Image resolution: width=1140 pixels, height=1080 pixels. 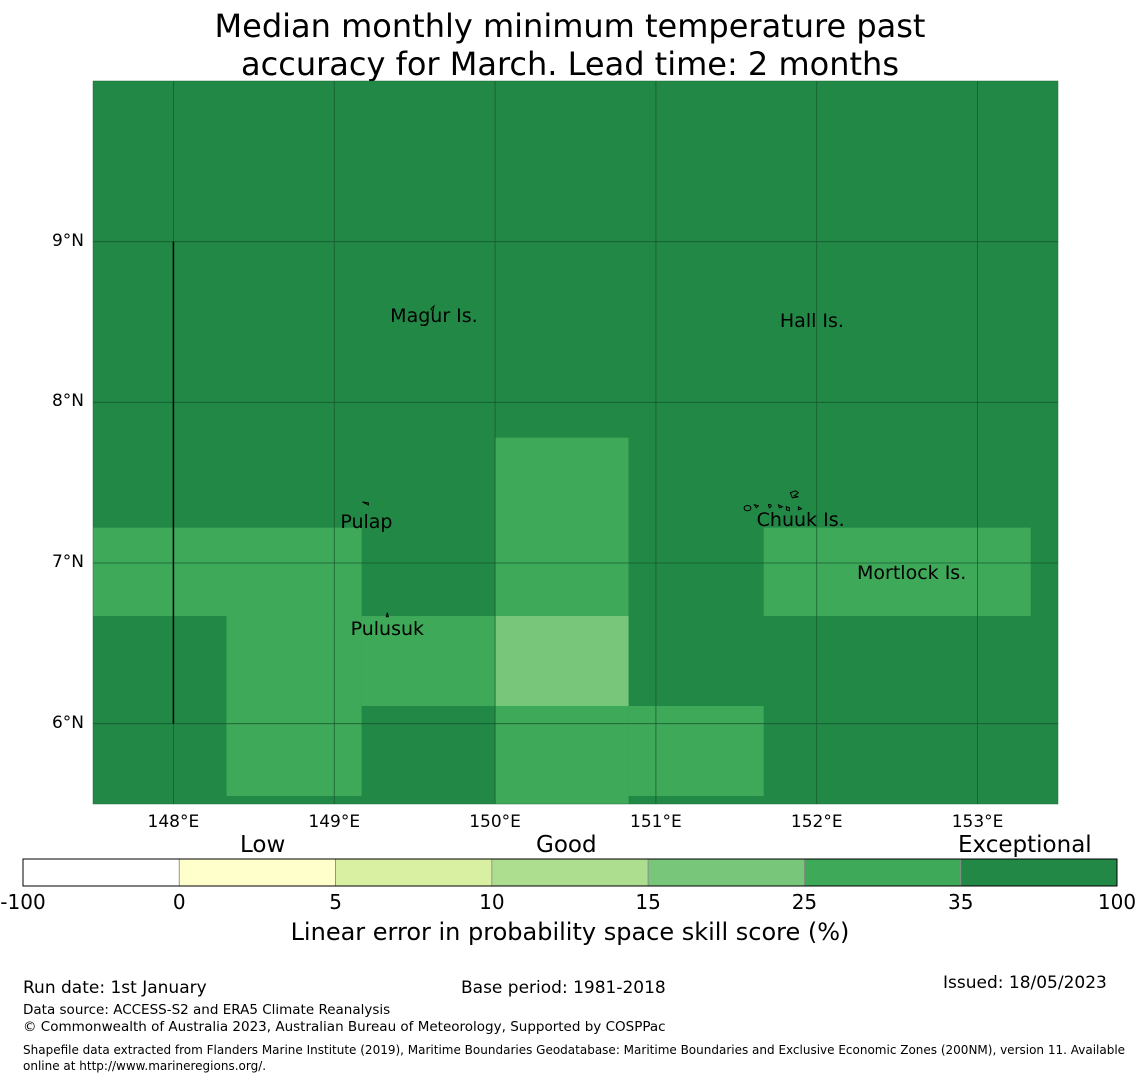 What do you see at coordinates (977, 822) in the screenshot?
I see `lon-tick-label: 153°E` at bounding box center [977, 822].